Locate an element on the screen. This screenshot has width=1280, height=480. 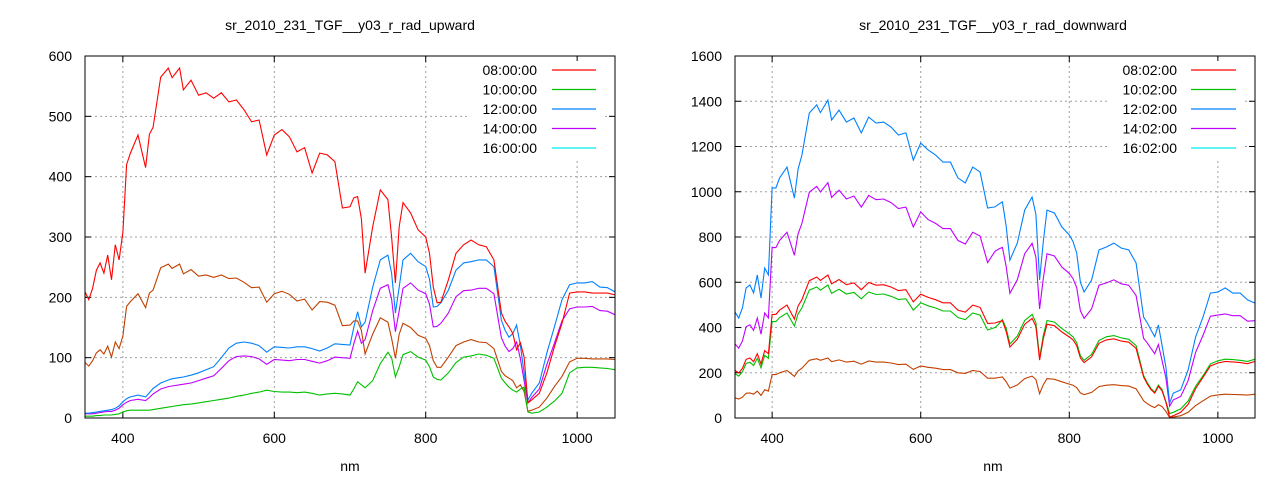
legend-label: 14:00:00 is located at coordinates (510, 129).